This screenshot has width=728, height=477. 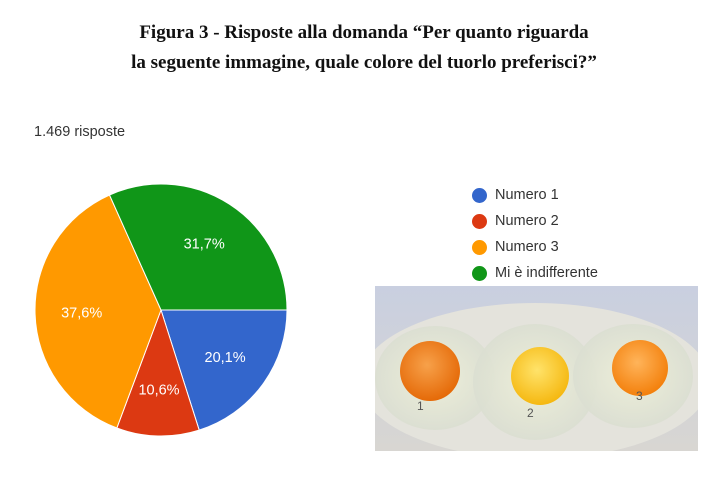 What do you see at coordinates (527, 195) in the screenshot?
I see `legend-label: Numero 1` at bounding box center [527, 195].